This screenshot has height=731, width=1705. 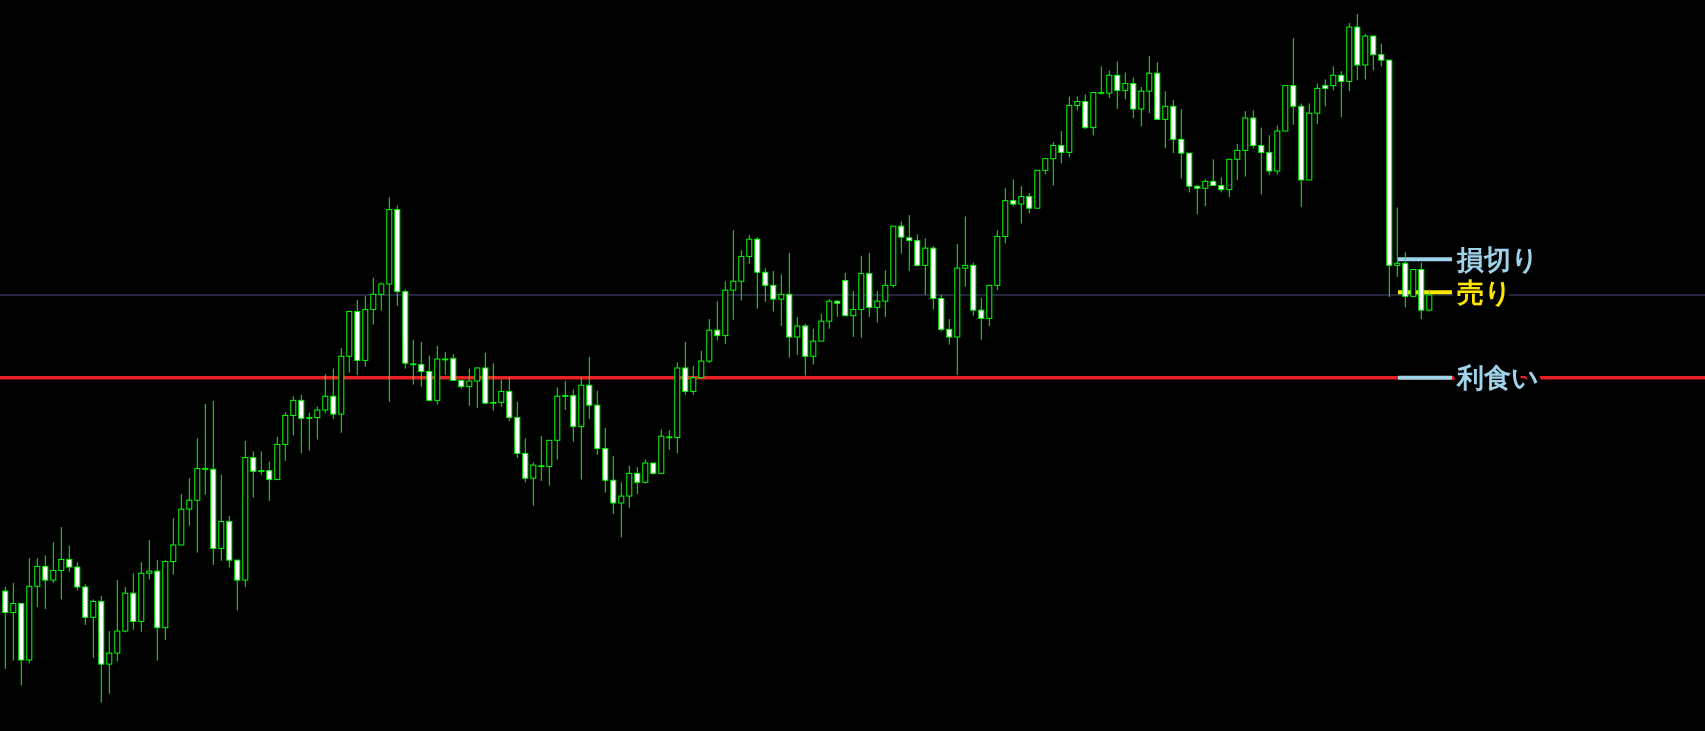 I want to click on ref-line-label: 損切り, so click(x=1497, y=259).